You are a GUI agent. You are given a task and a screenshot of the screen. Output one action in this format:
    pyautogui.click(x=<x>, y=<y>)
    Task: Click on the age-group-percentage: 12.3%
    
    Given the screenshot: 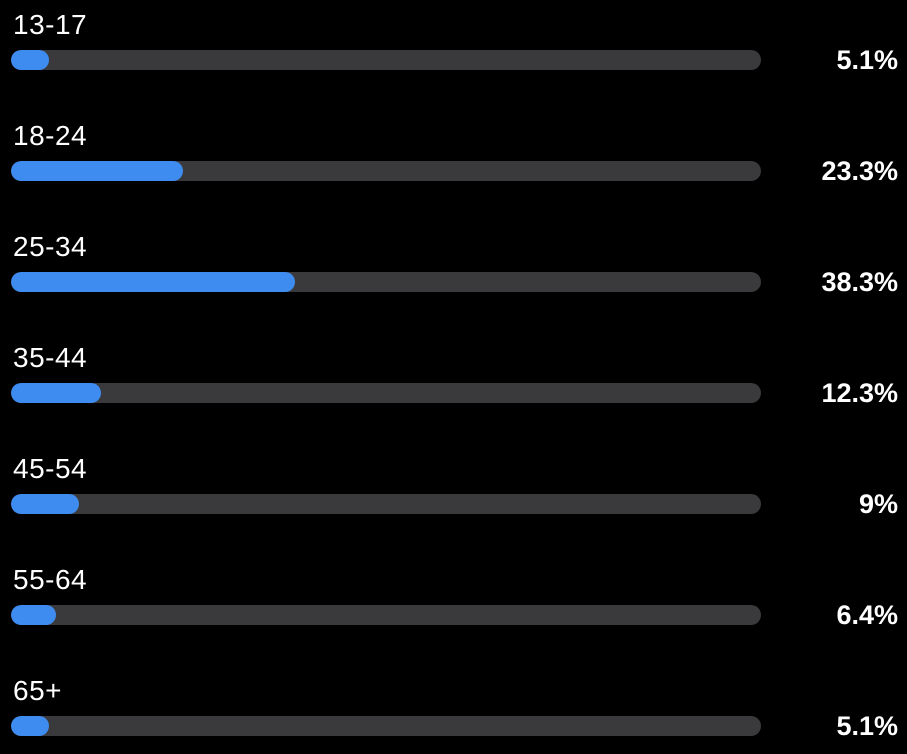 What is the action you would take?
    pyautogui.click(x=859, y=393)
    